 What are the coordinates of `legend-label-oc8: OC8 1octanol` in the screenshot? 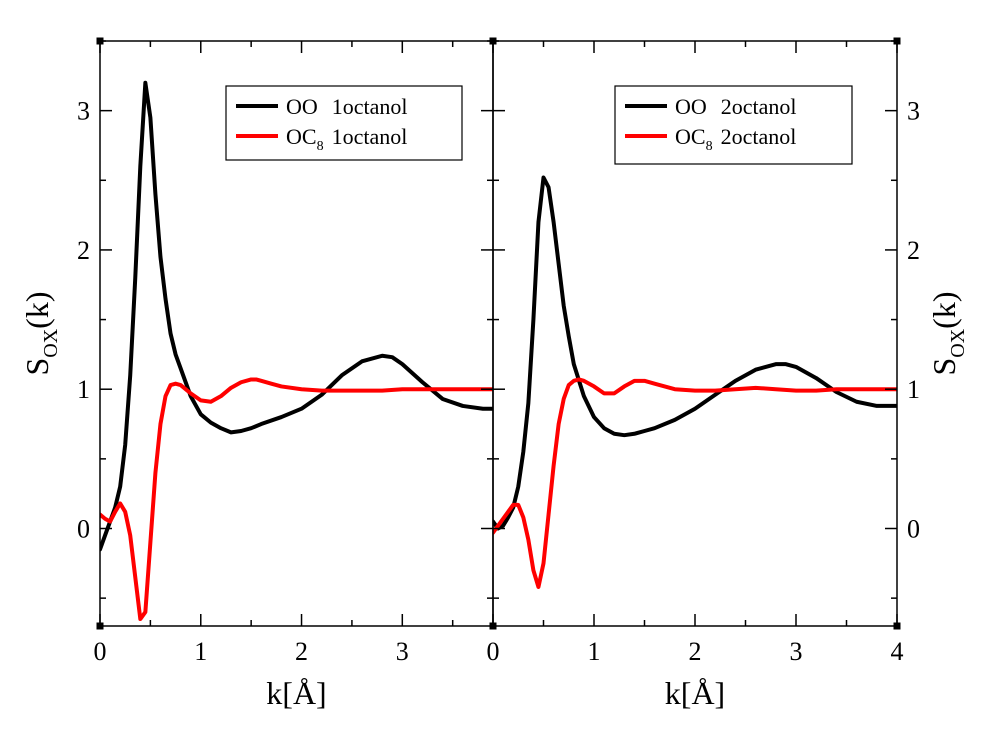 It's located at (346, 139).